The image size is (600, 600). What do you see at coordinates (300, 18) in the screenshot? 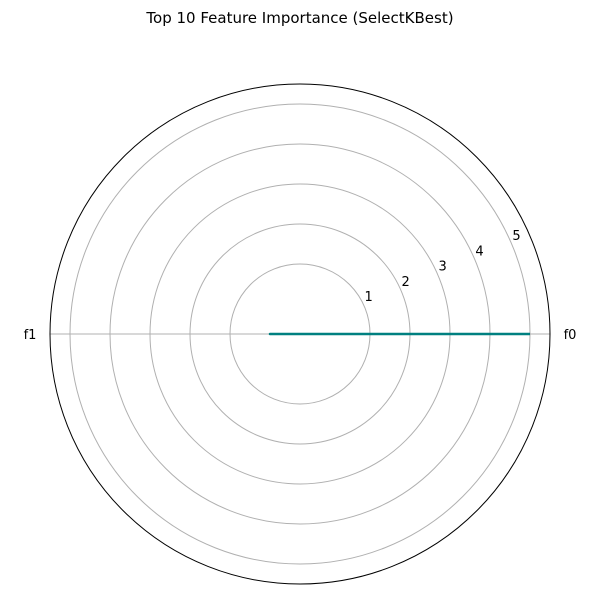
I see `chart-title: Top 10 Feature Importance (SelectKBest)` at bounding box center [300, 18].